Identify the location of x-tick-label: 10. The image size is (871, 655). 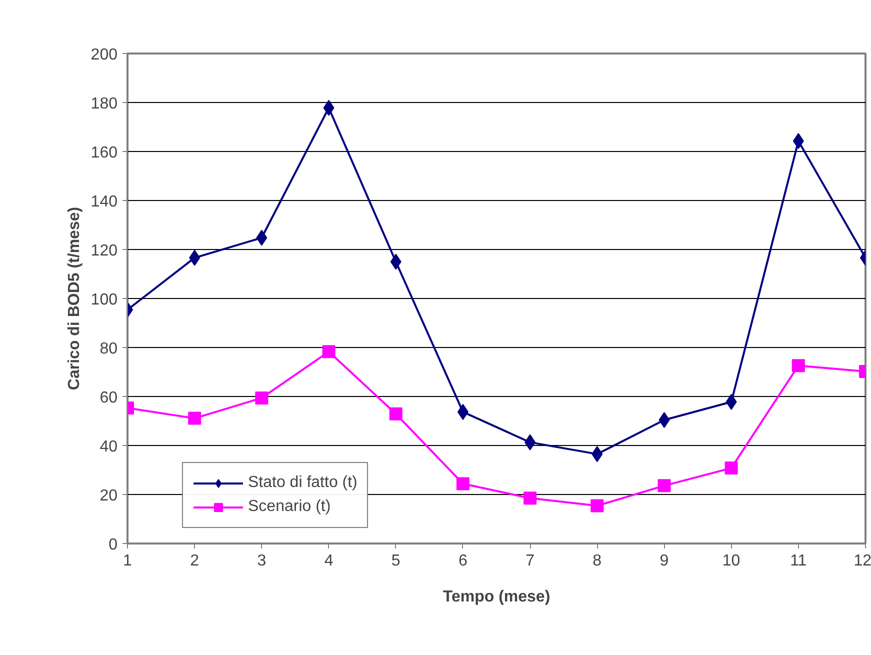
(731, 561).